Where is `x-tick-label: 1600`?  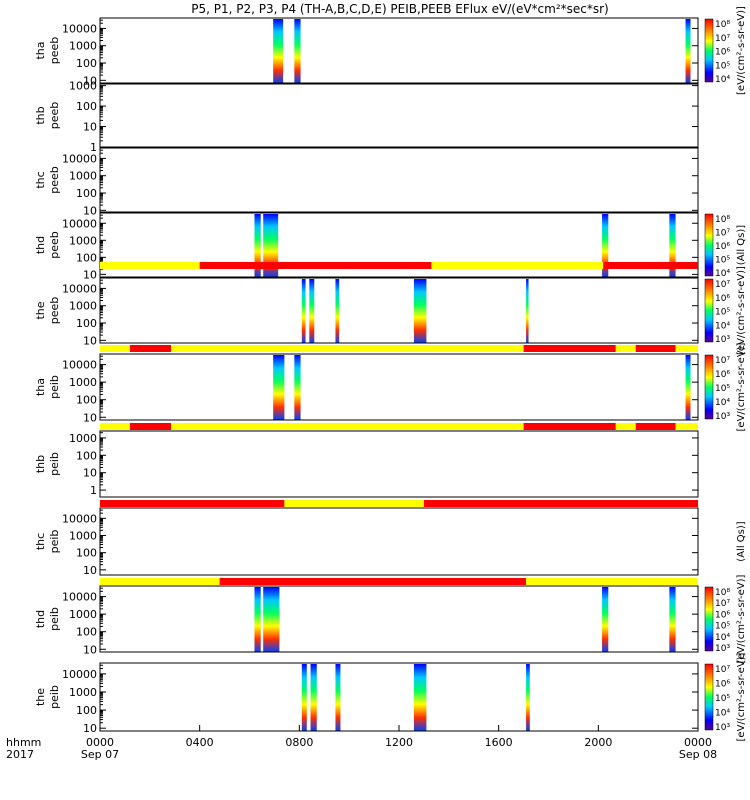
x-tick-label: 1600 is located at coordinates (499, 742).